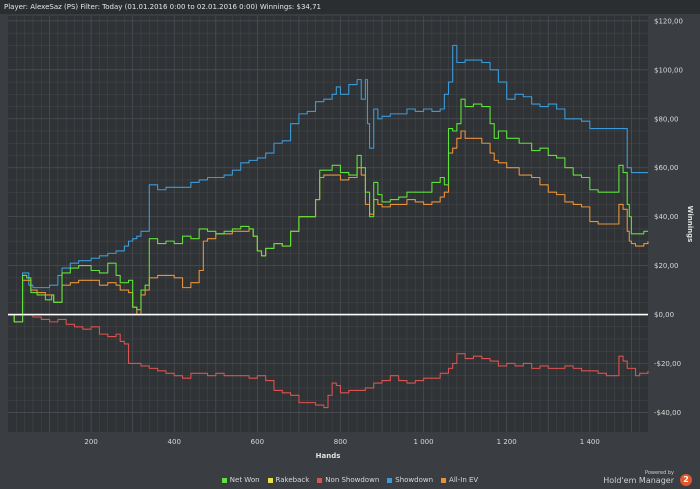  Describe the element at coordinates (244, 480) in the screenshot. I see `legend-label: Net Won` at that location.